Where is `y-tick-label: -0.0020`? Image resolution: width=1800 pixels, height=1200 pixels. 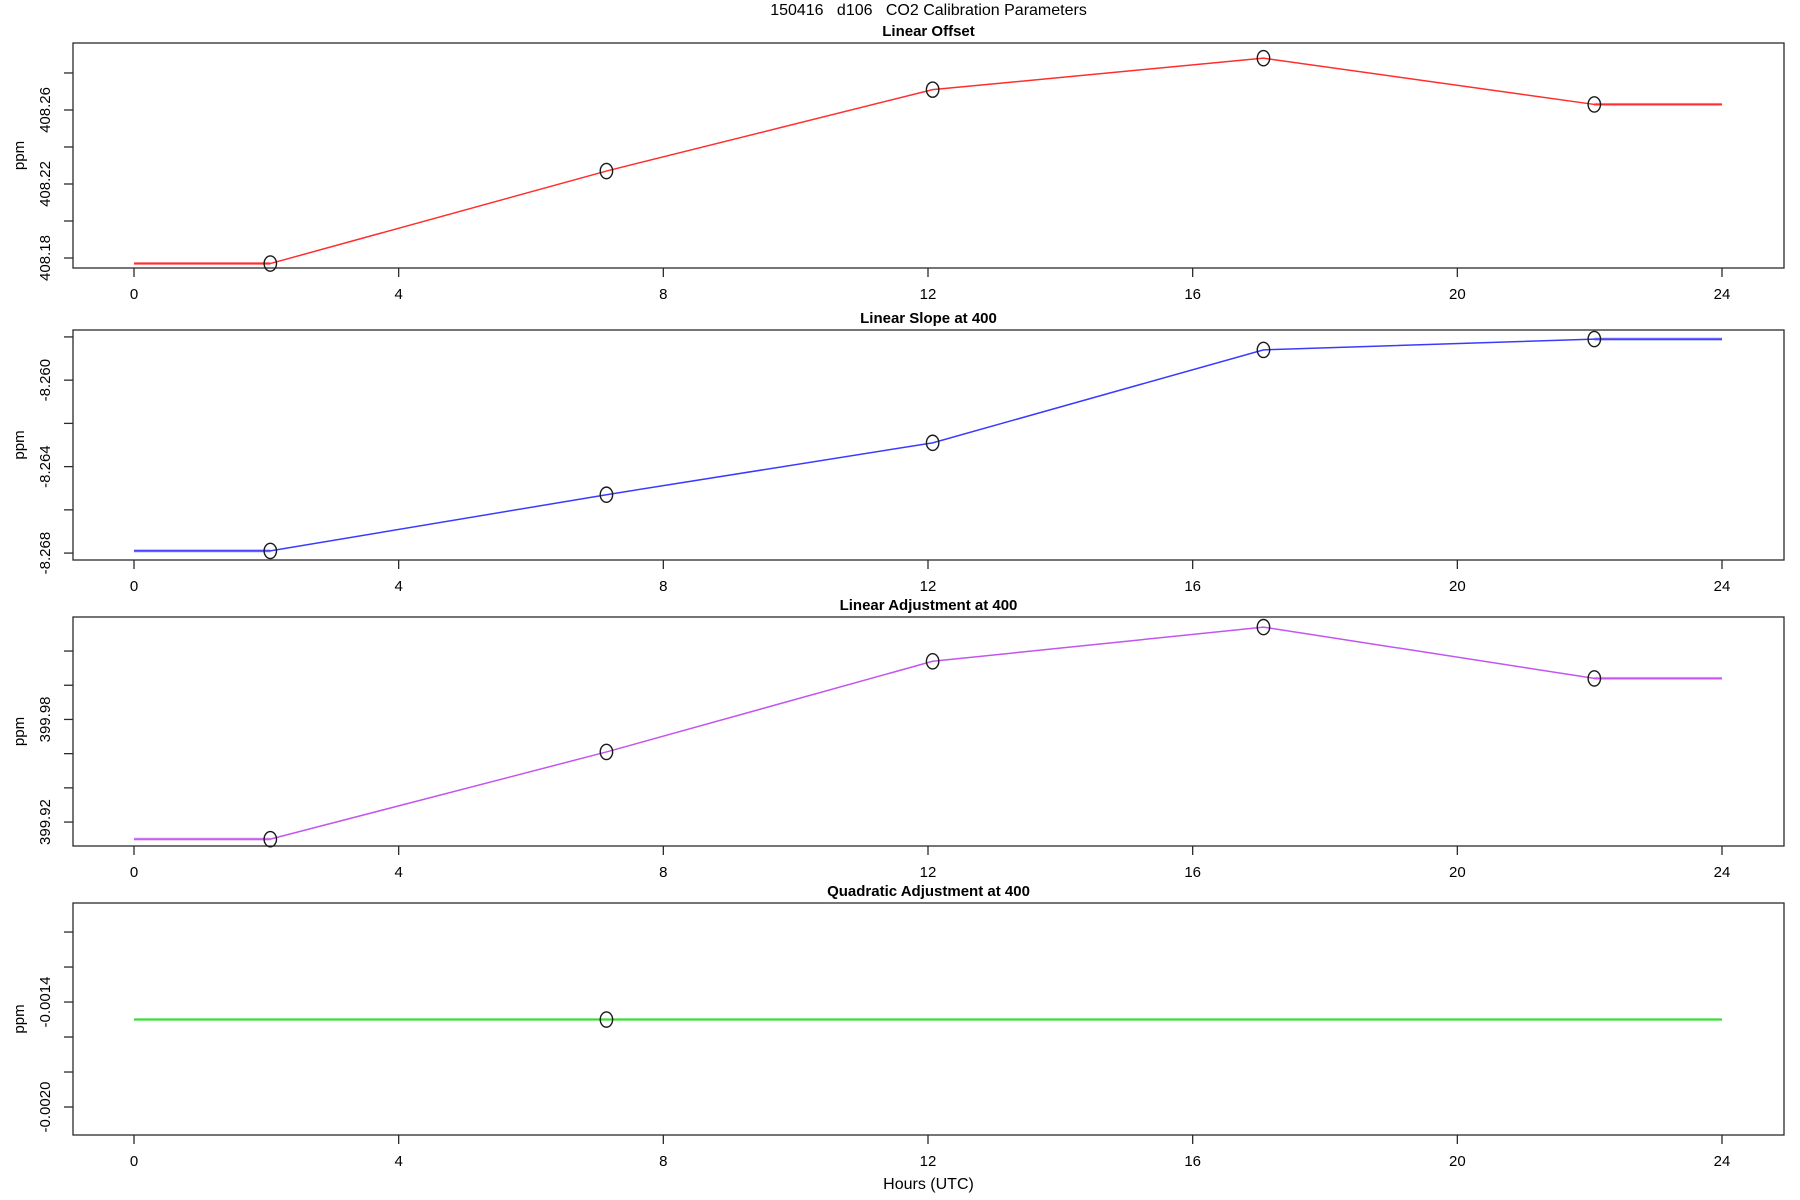
y-tick-label: -0.0020 is located at coordinates (45, 1107).